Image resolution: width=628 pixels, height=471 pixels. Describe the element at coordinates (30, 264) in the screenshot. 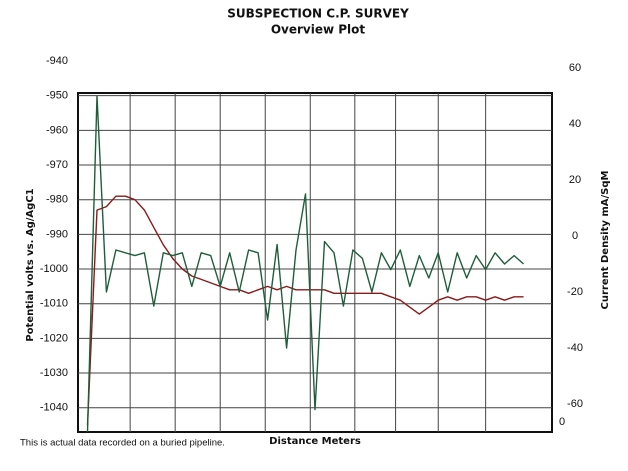

I see `y-axis-label: Potential volts vs. Ag/AgC1` at that location.